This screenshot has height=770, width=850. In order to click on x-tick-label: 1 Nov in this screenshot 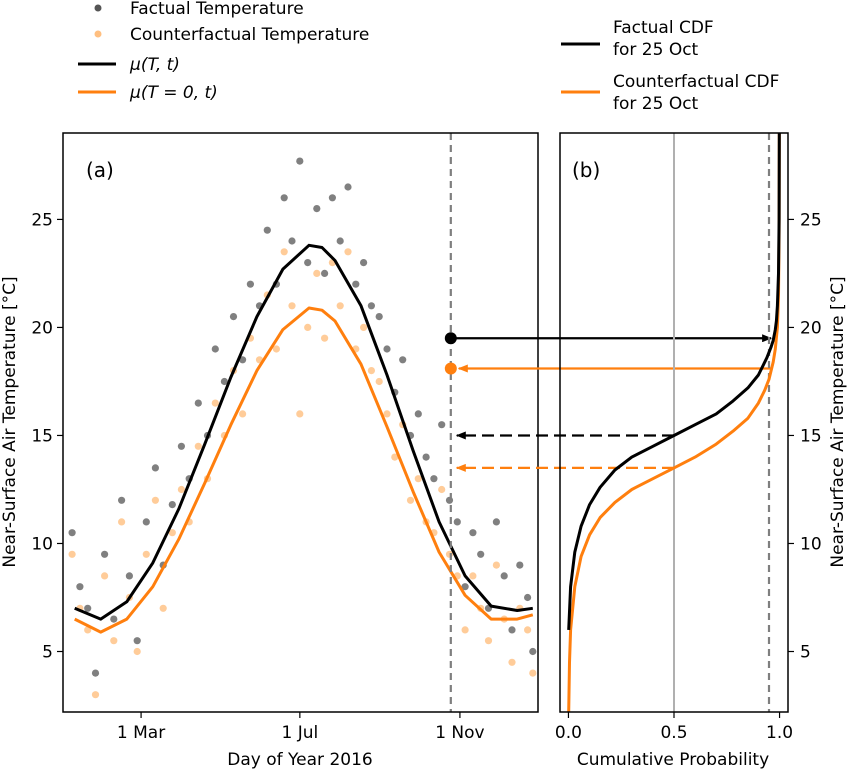, I will do `click(459, 733)`.